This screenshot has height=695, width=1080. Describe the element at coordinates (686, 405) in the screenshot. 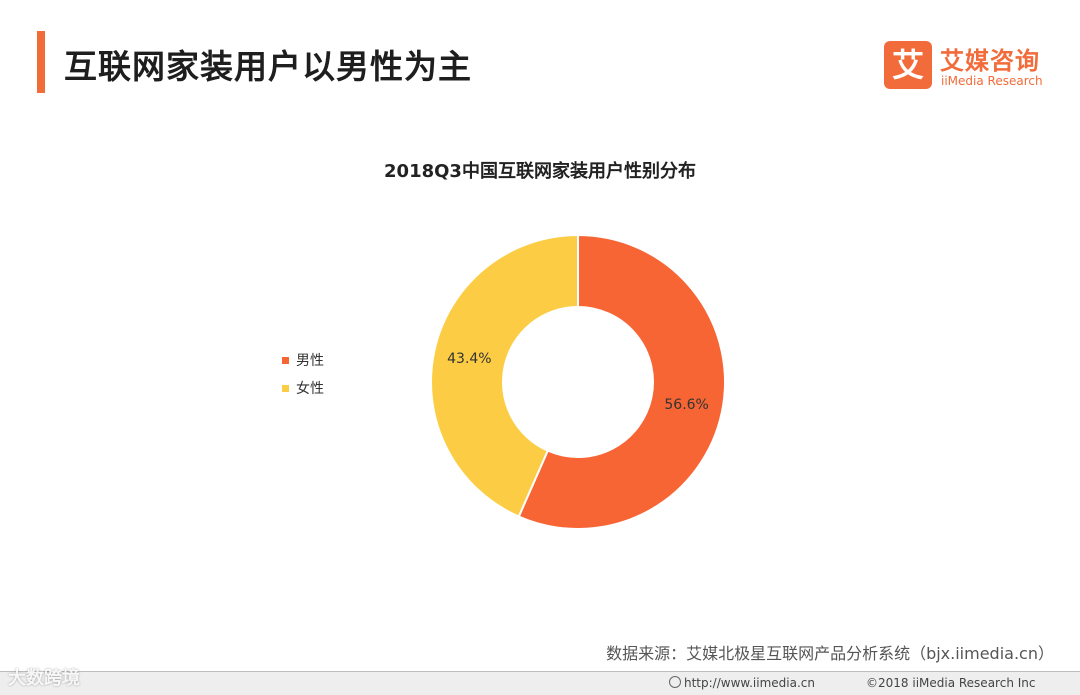

I see `donut-data-label-0: 56.6%` at that location.